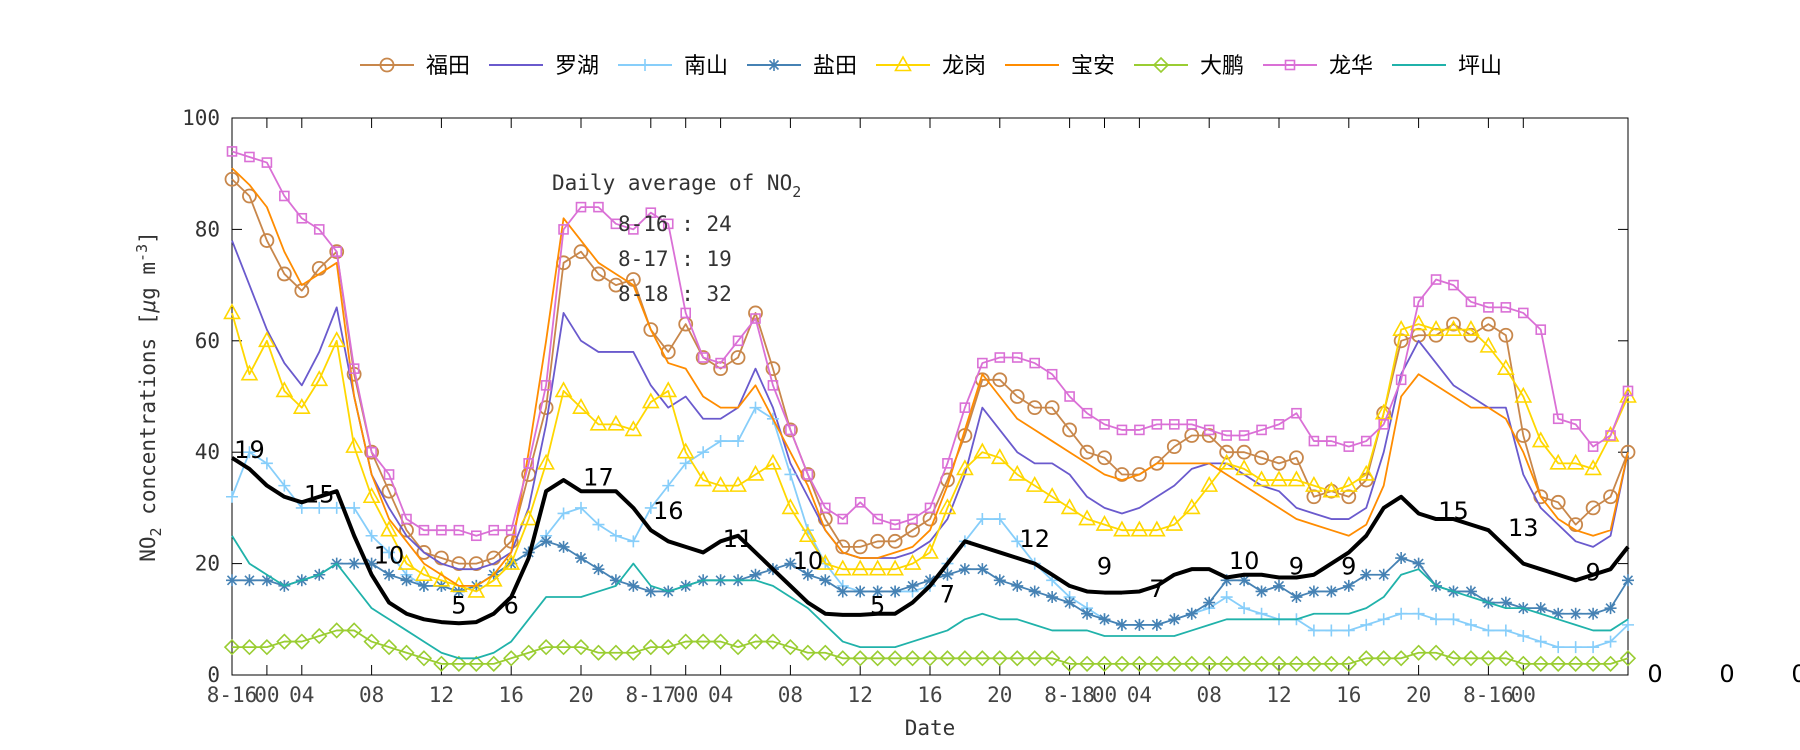 Image resolution: width=1800 pixels, height=750 pixels. I want to click on line-value-label: 17, so click(598, 478).